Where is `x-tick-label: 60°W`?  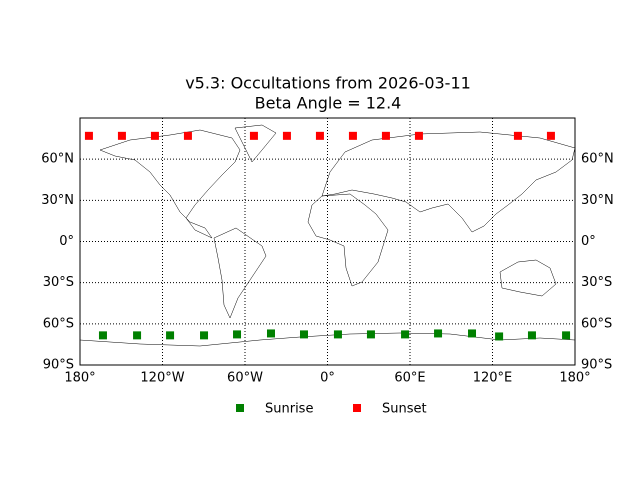
x-tick-label: 60°W is located at coordinates (245, 378).